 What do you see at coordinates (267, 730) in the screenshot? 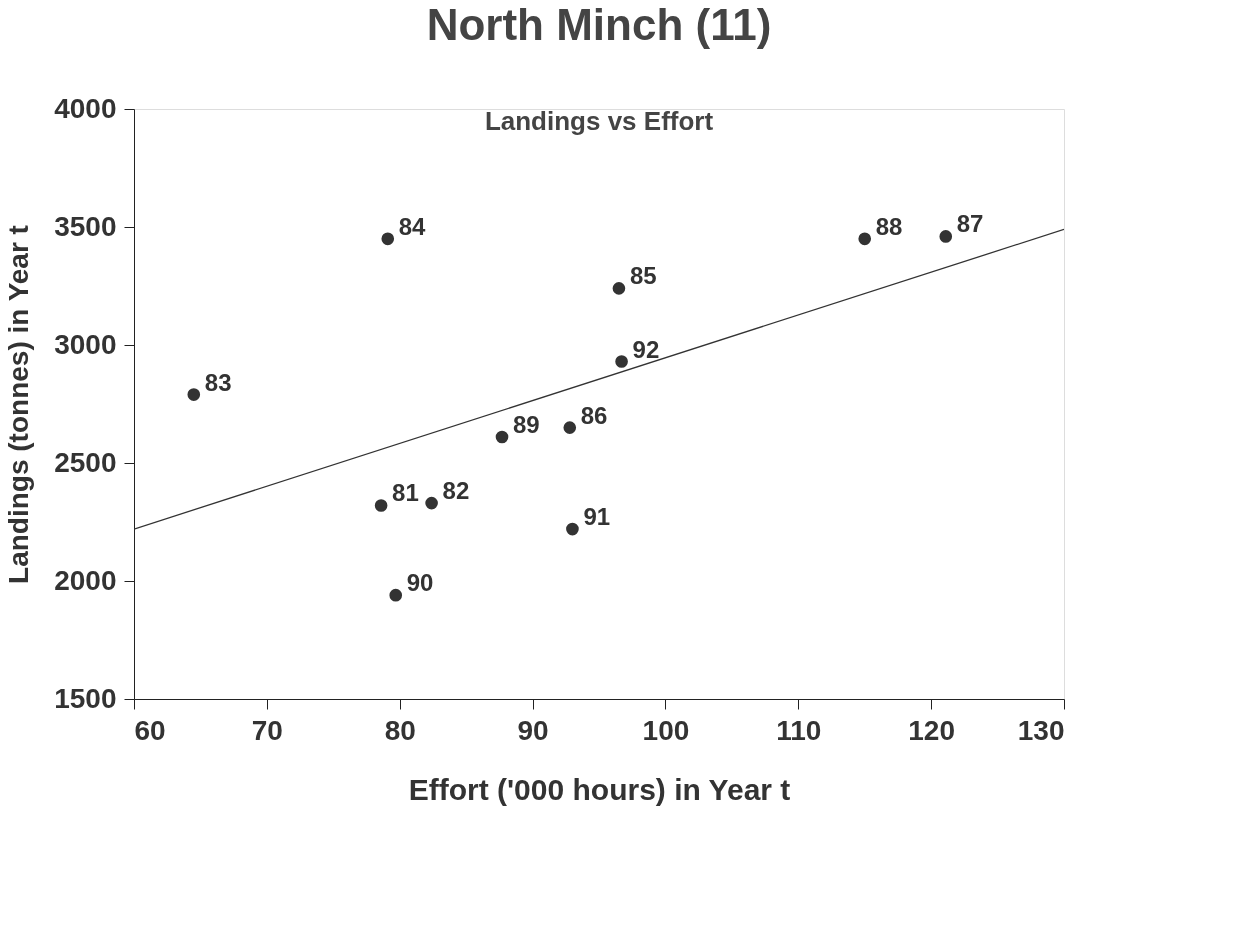
I see `x-tick-label: 70` at bounding box center [267, 730].